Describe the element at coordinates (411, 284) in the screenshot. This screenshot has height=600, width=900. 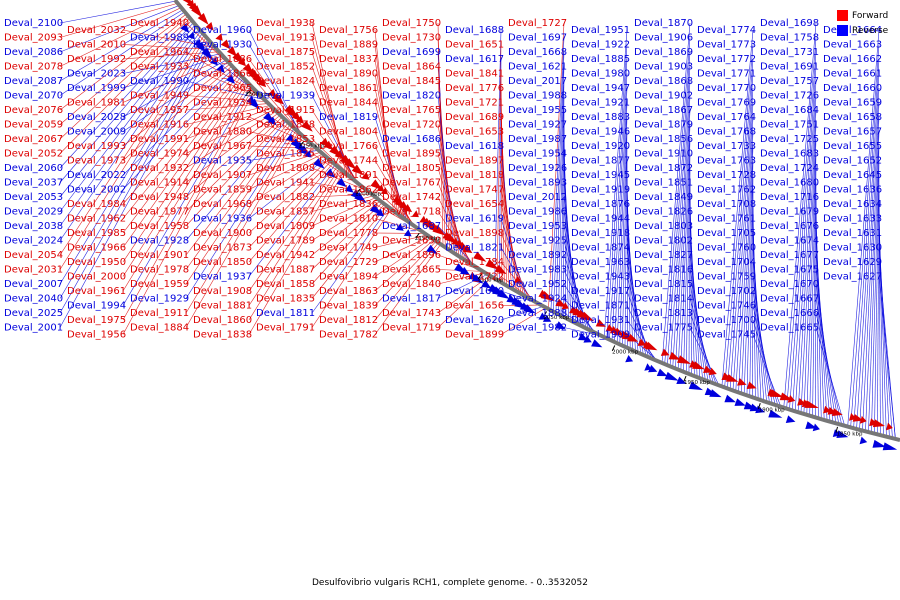
I see `gene-label: Deval_1840` at that location.